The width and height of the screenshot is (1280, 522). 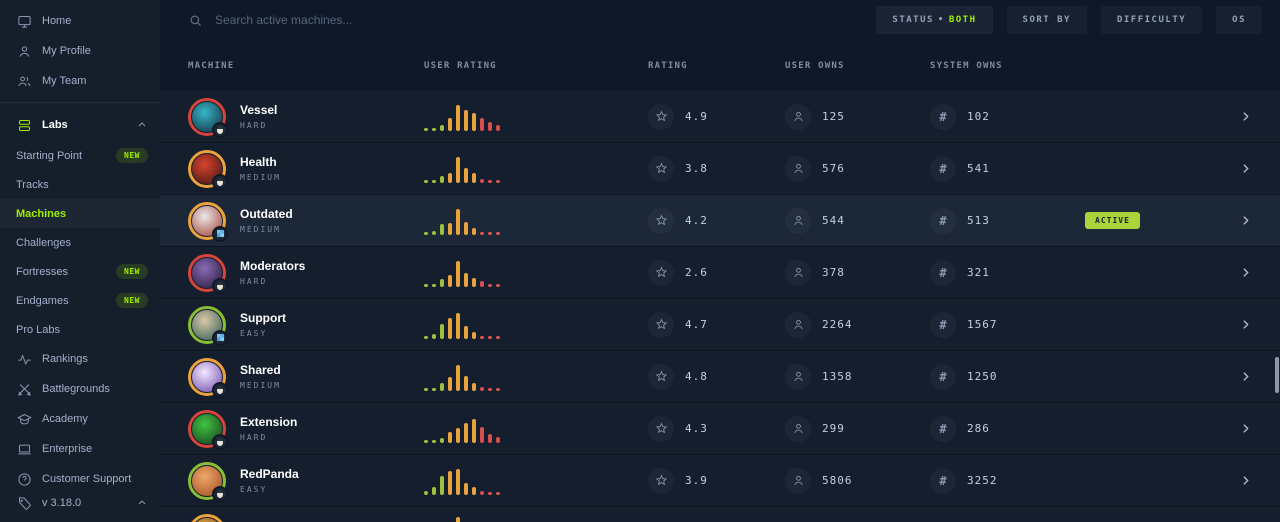 I want to click on machine-row: Health MEDIUM 3.8 576 # 541, so click(x=720, y=169).